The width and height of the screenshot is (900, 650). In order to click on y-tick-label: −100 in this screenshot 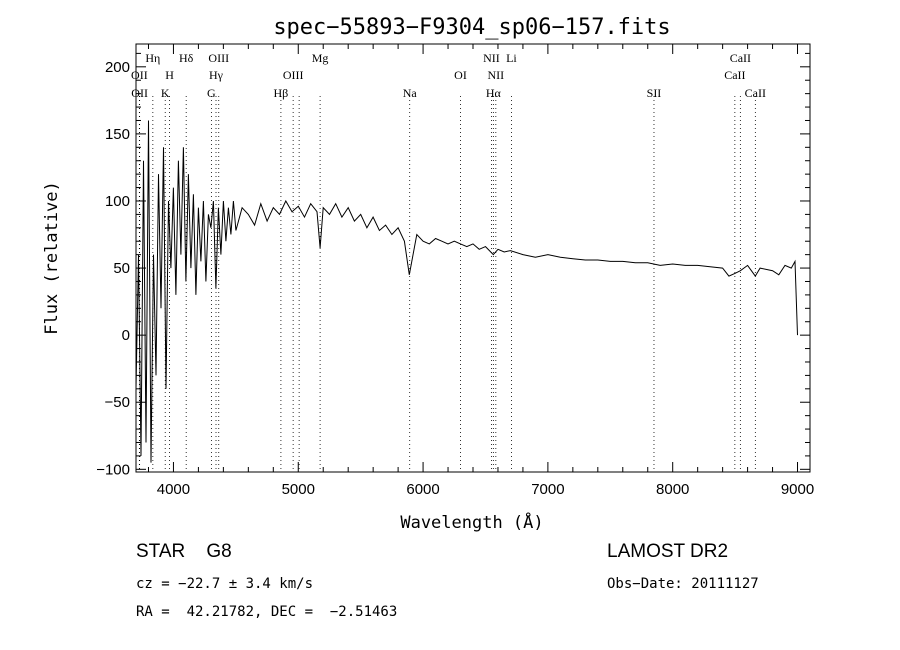, I will do `click(113, 469)`.